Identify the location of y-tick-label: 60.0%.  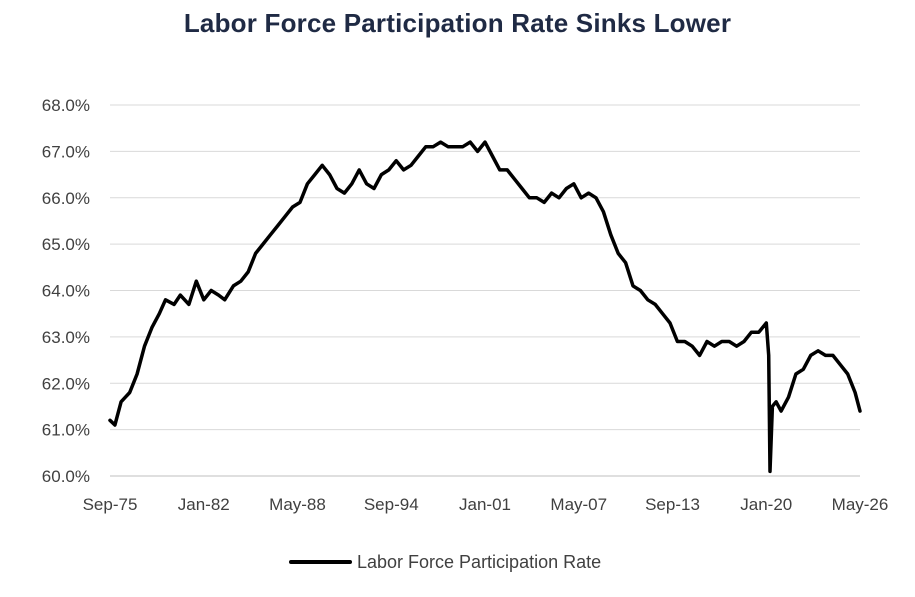
(66, 476).